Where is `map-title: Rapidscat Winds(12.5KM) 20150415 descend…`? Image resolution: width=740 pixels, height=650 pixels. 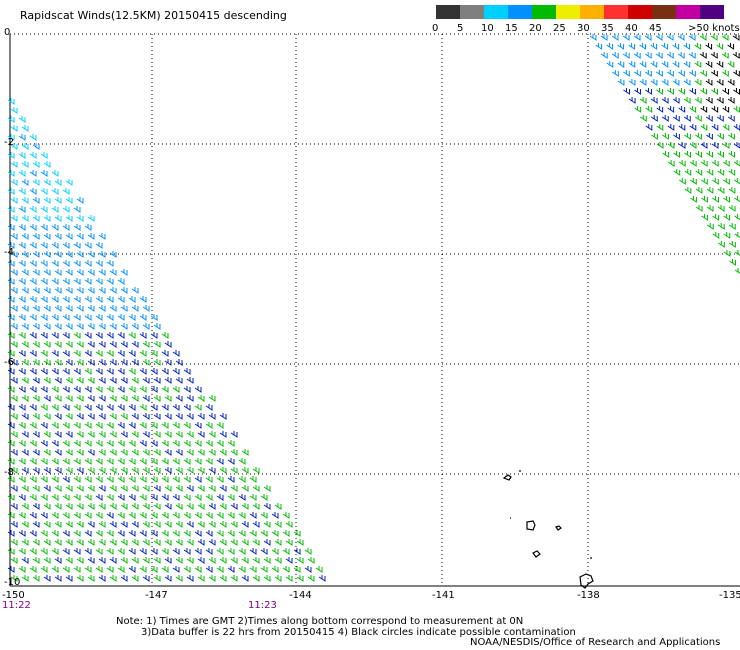
map-title: Rapidscat Winds(12.5KM) 20150415 descend… is located at coordinates (153, 15).